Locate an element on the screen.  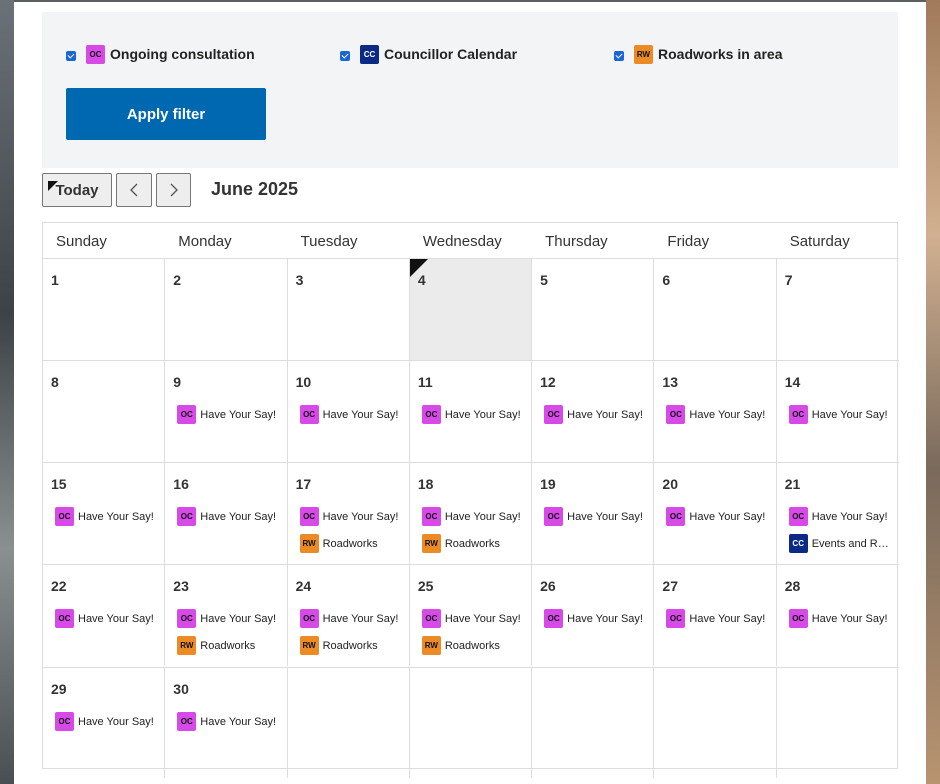
today-label: Today is located at coordinates (77, 190).